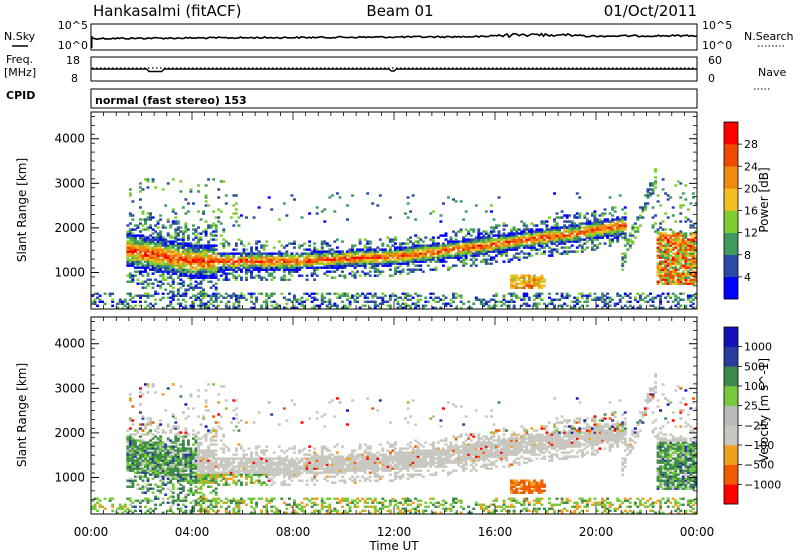 The width and height of the screenshot is (800, 558). Describe the element at coordinates (394, 37) in the screenshot. I see `nsky-trace` at that location.